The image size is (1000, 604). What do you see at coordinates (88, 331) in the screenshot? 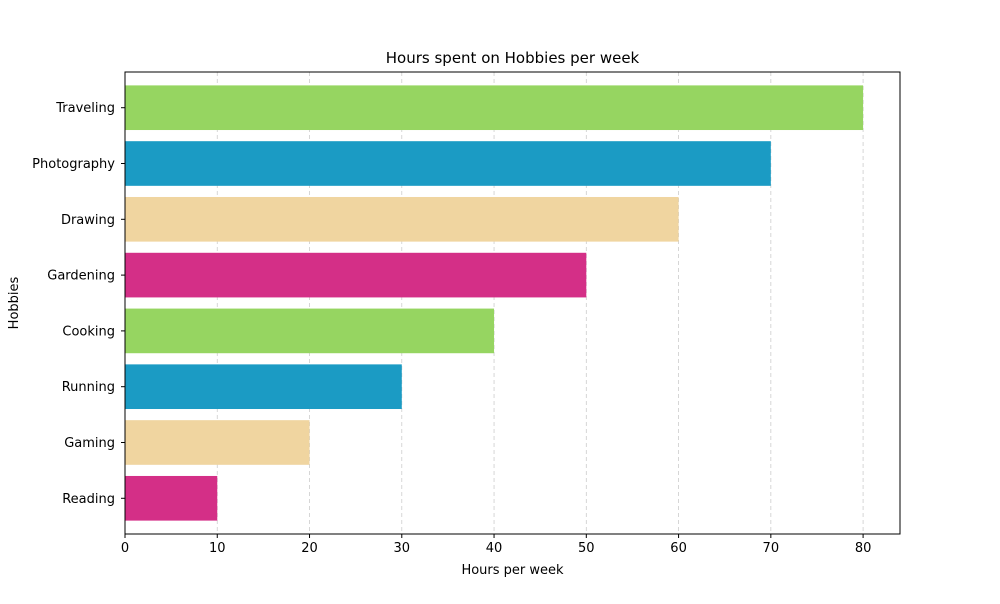
I see `y-tick-label-cooking: Cooking` at bounding box center [88, 331].